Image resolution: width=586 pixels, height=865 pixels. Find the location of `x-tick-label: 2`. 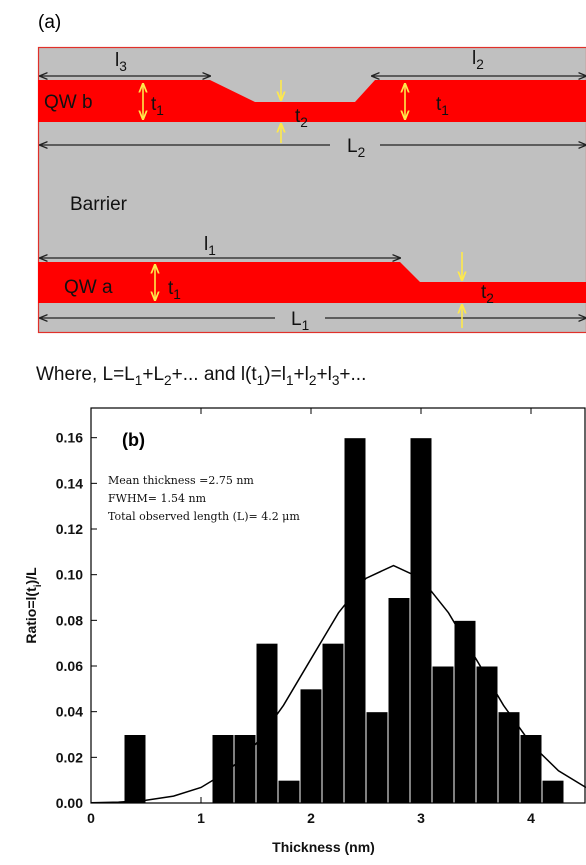

x-tick-label: 2 is located at coordinates (311, 818).